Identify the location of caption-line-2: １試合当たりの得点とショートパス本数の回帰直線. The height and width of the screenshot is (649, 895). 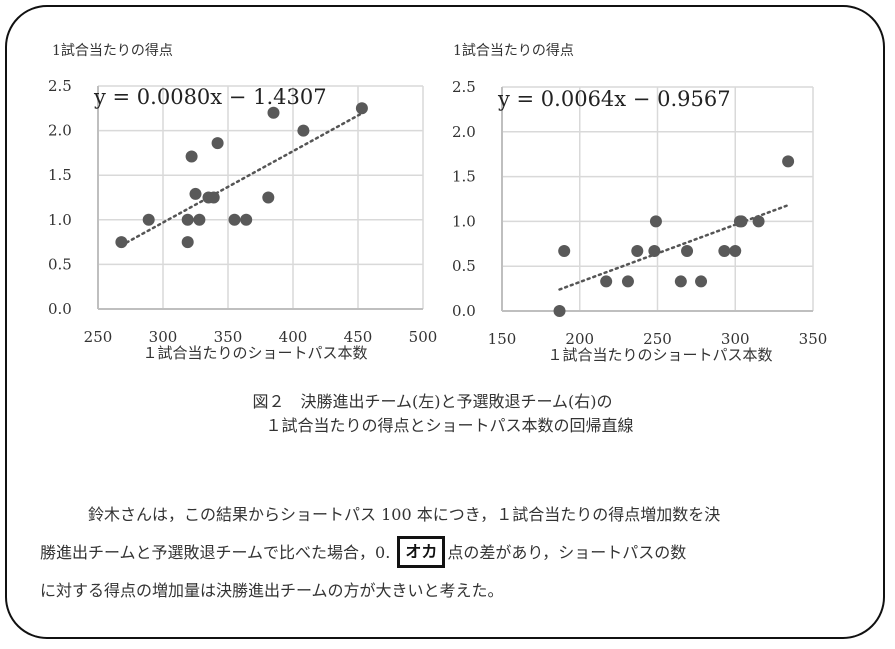
(449, 425).